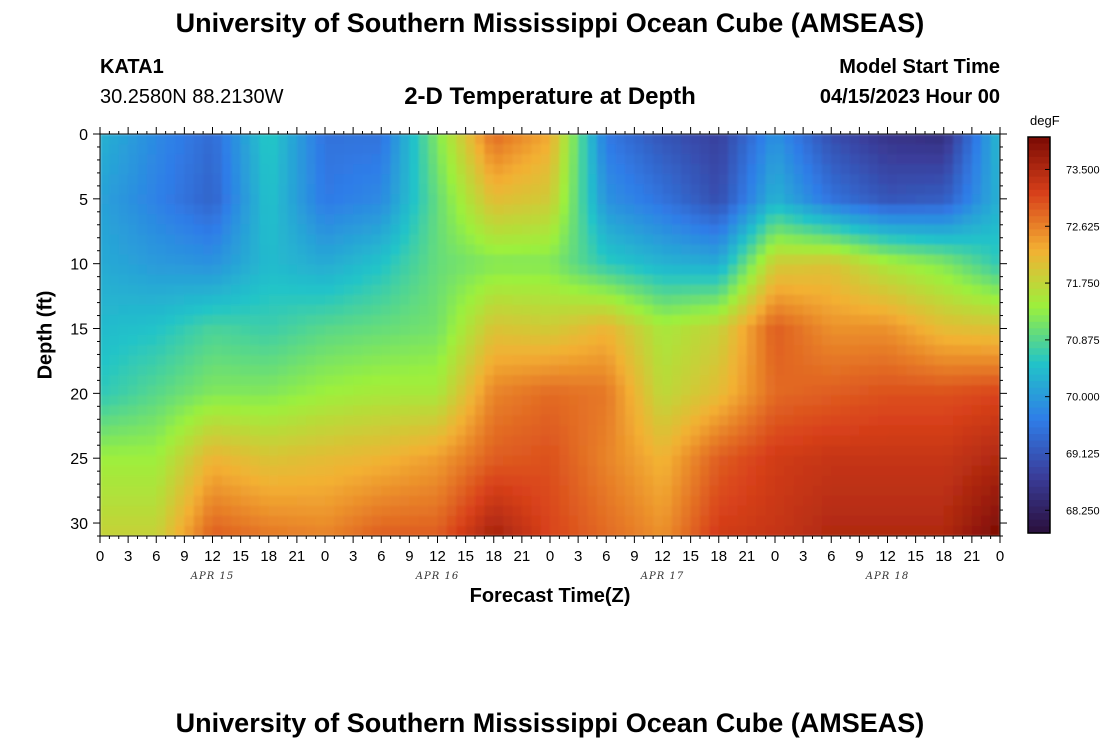  What do you see at coordinates (1039, 299) in the screenshot?
I see `colorbar-band` at bounding box center [1039, 299].